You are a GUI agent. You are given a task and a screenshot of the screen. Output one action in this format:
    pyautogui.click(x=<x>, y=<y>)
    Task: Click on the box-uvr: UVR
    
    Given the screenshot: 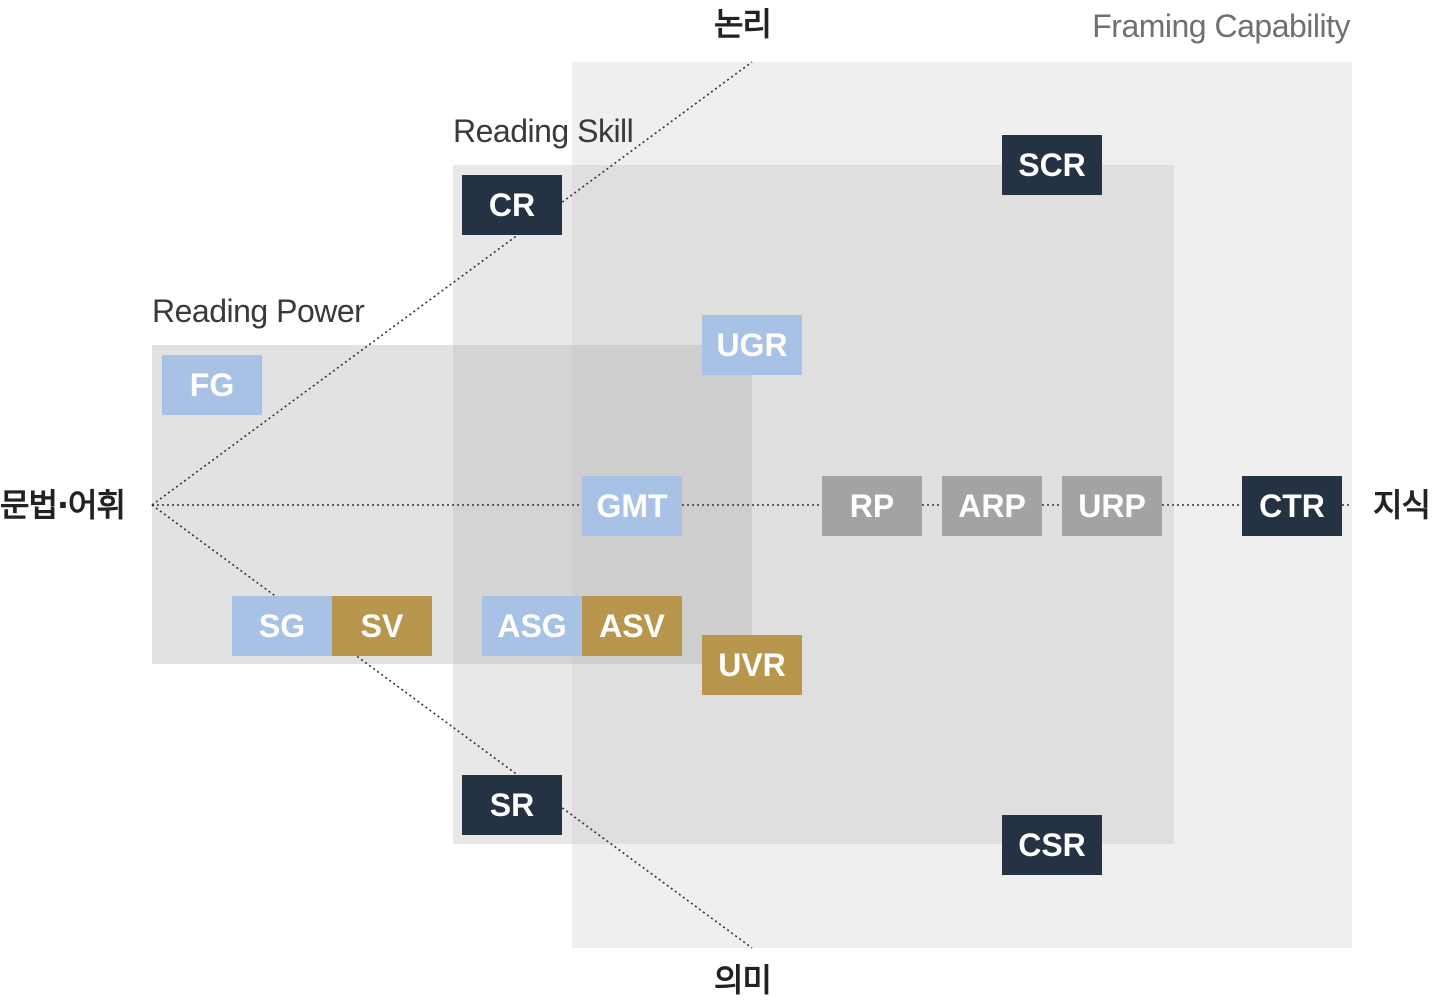 What is the action you would take?
    pyautogui.click(x=752, y=665)
    